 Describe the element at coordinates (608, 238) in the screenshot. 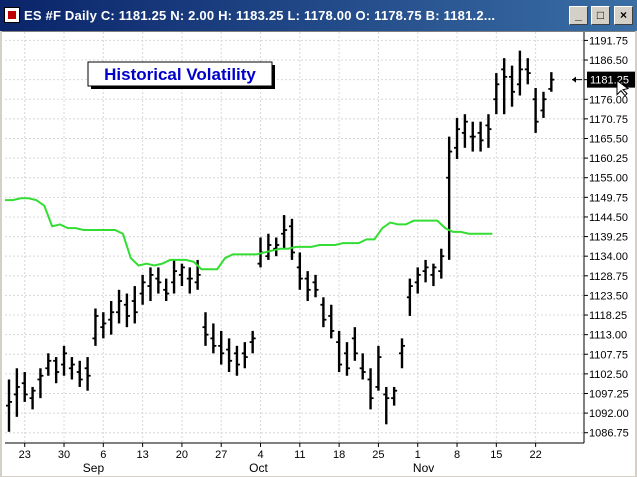

I see `y-tick-label-10: 1139.25` at that location.